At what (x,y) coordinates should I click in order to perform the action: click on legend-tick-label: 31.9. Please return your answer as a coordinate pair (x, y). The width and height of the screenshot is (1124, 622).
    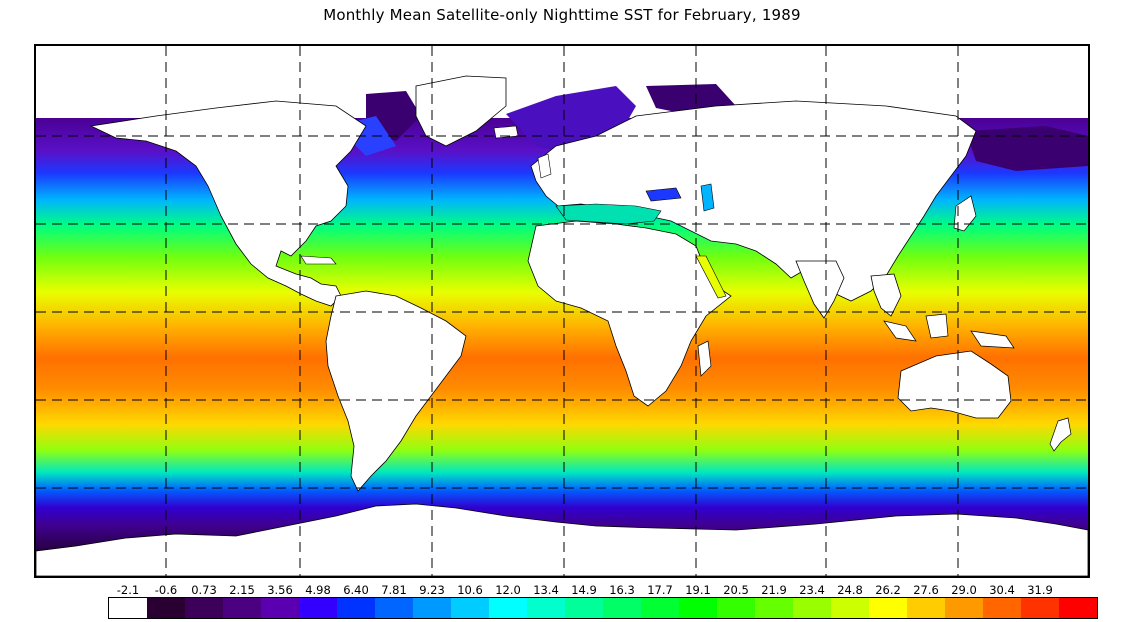
    Looking at the image, I should click on (1040, 590).